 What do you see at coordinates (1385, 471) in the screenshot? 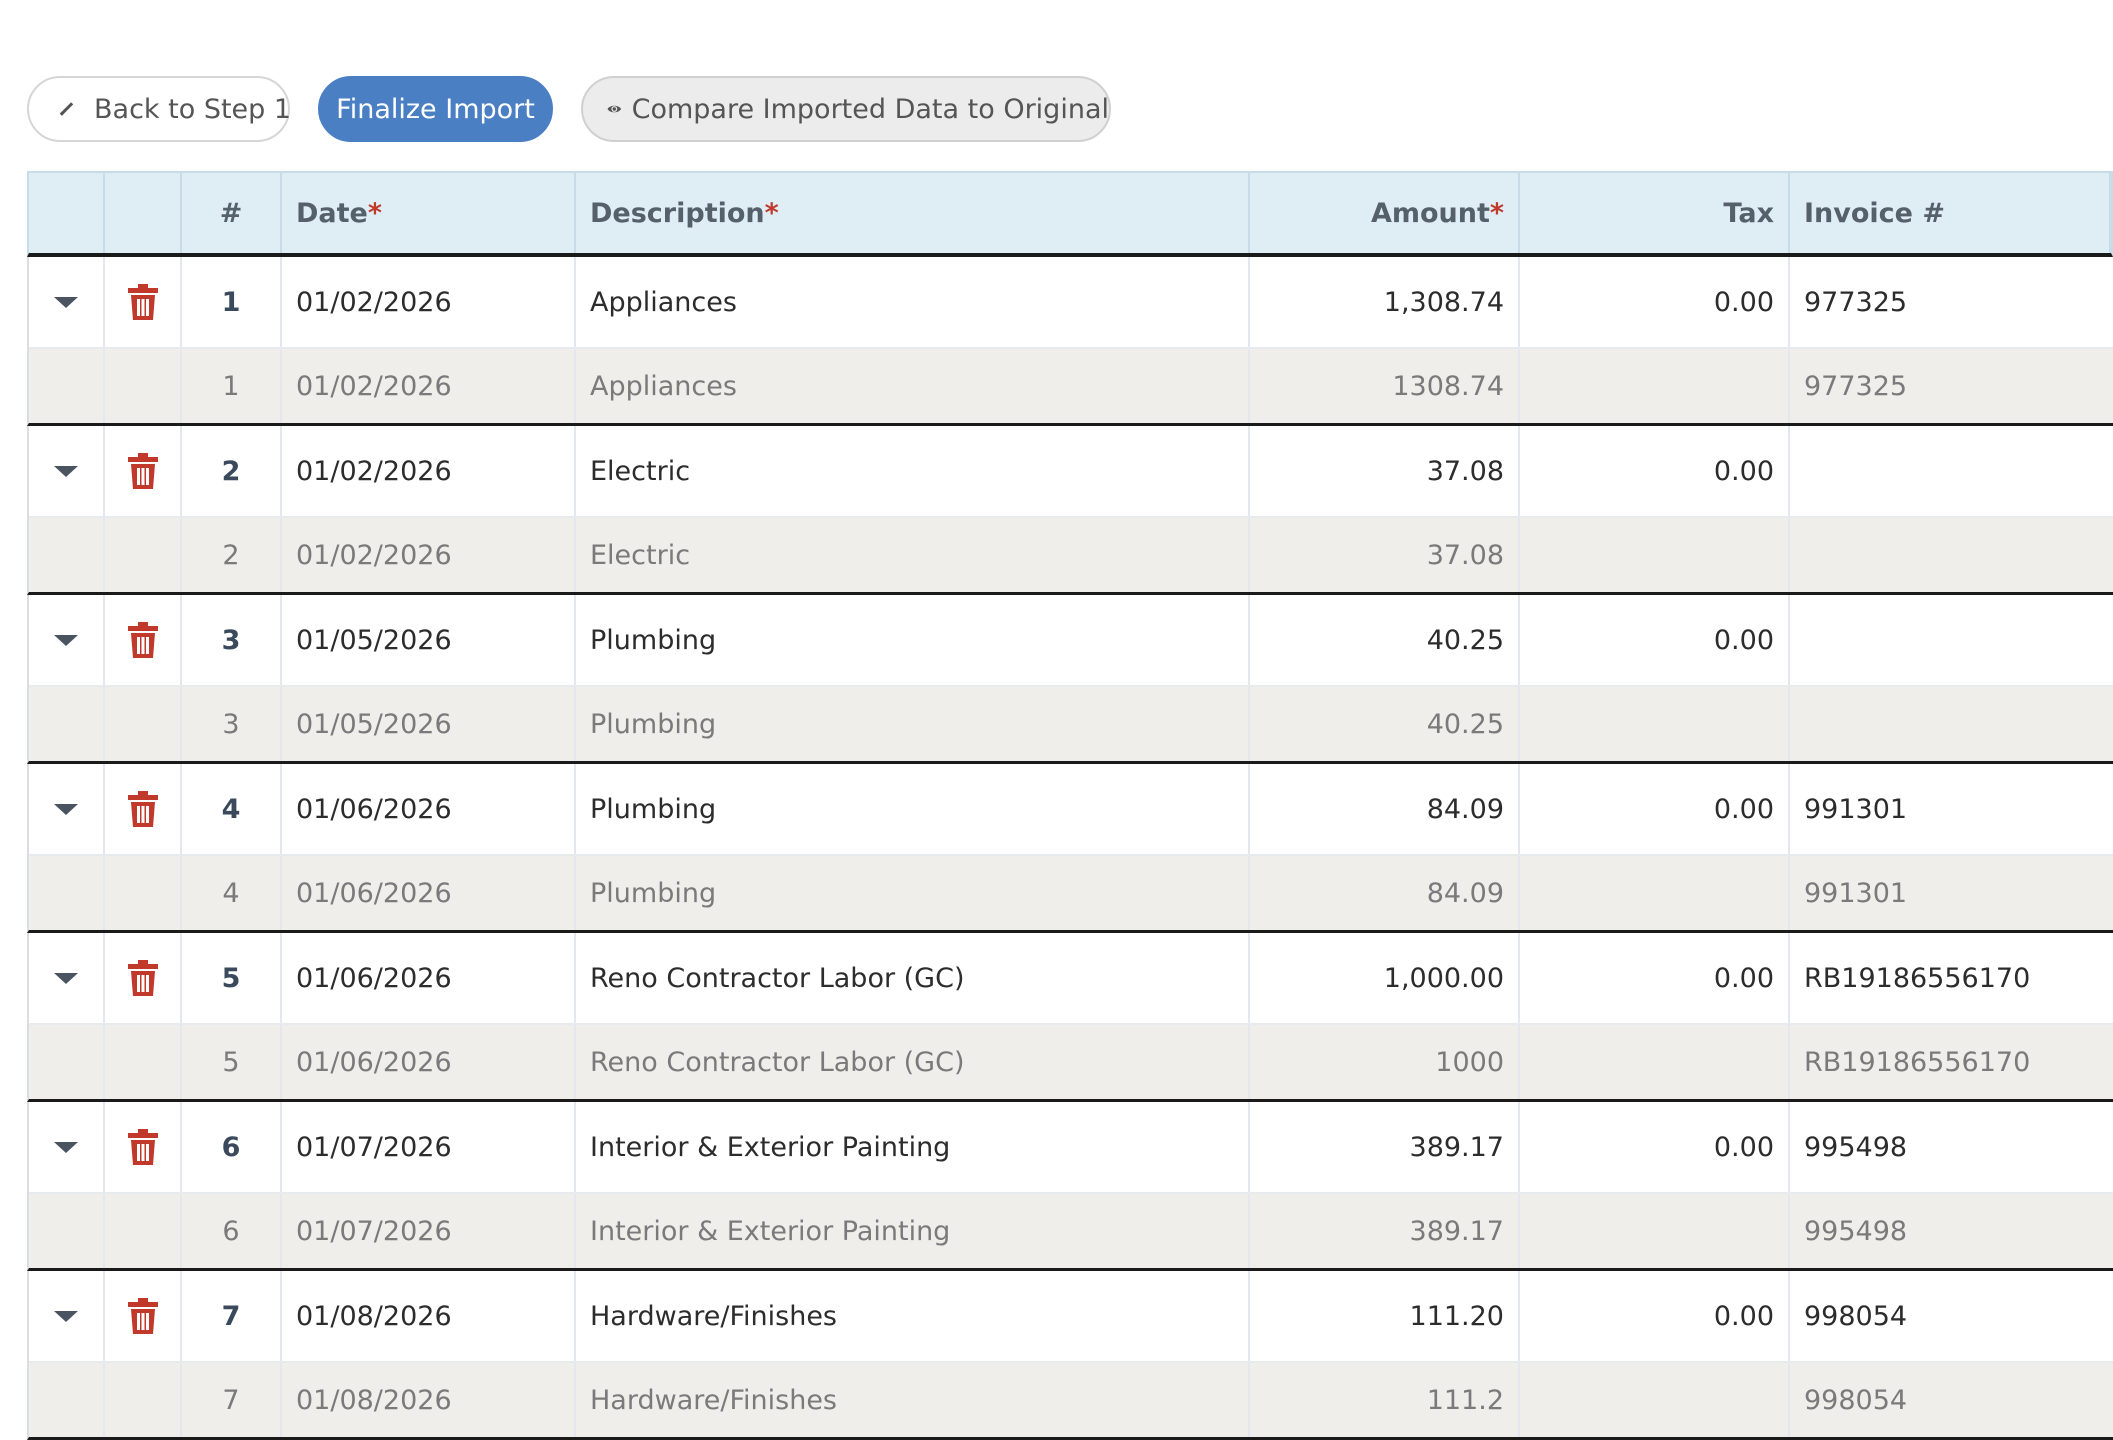
I see `cell-amount: 37.08` at bounding box center [1385, 471].